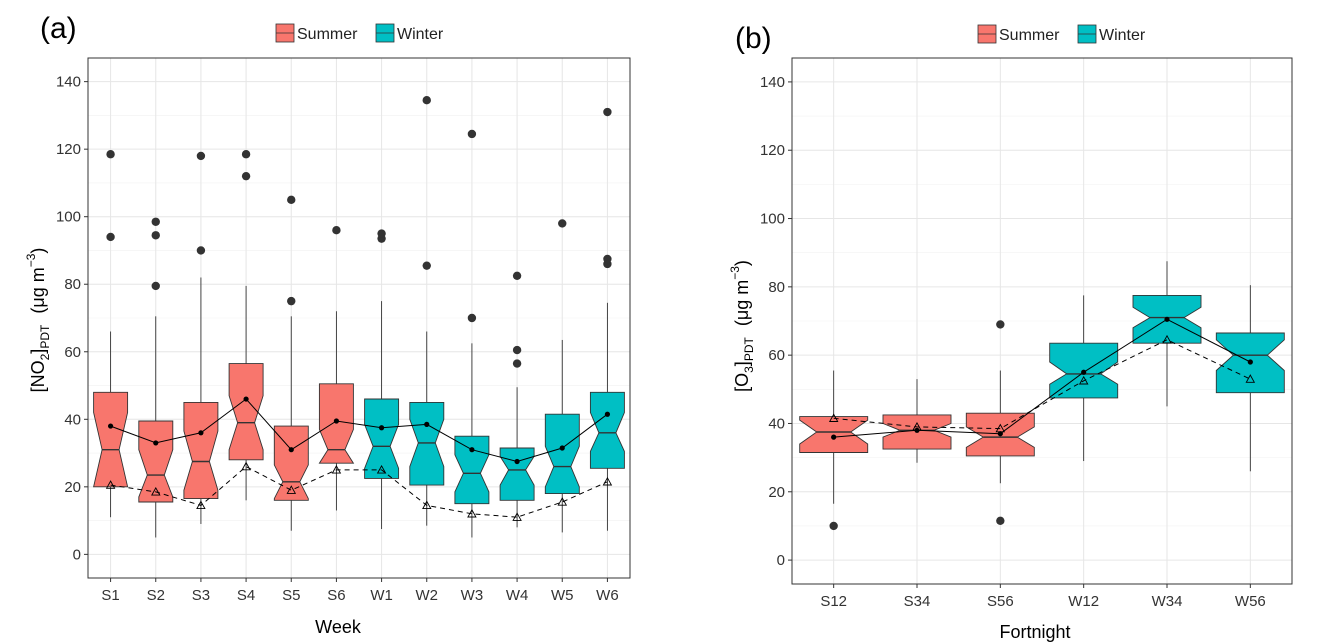  What do you see at coordinates (833, 601) in the screenshot?
I see `x-tick-label: S12` at bounding box center [833, 601].